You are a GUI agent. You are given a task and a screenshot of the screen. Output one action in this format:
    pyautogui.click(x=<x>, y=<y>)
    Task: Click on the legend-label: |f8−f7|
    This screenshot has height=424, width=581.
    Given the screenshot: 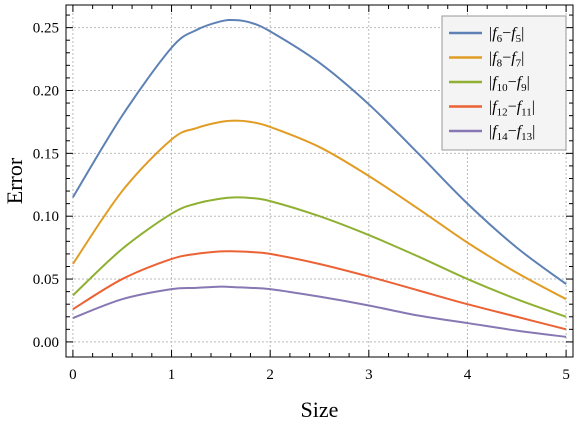 What is the action you would take?
    pyautogui.click(x=506, y=60)
    